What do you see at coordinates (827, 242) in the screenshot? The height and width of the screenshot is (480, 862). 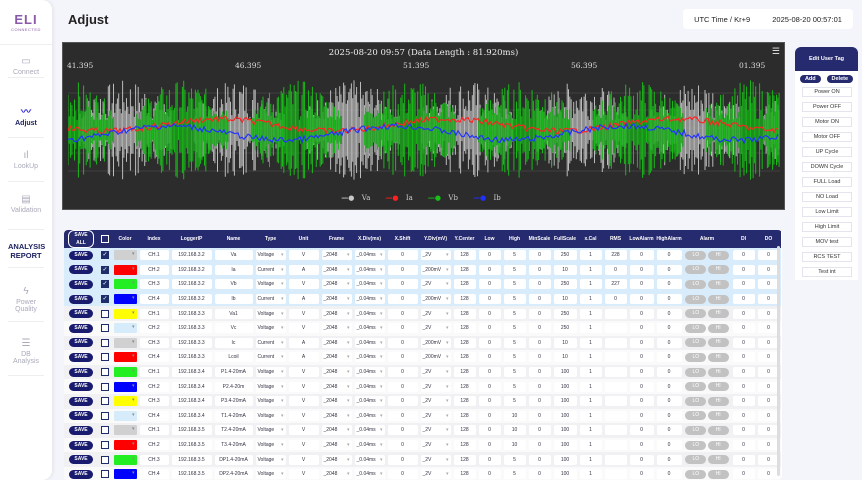 I see `user-tag-button: MOV test` at bounding box center [827, 242].